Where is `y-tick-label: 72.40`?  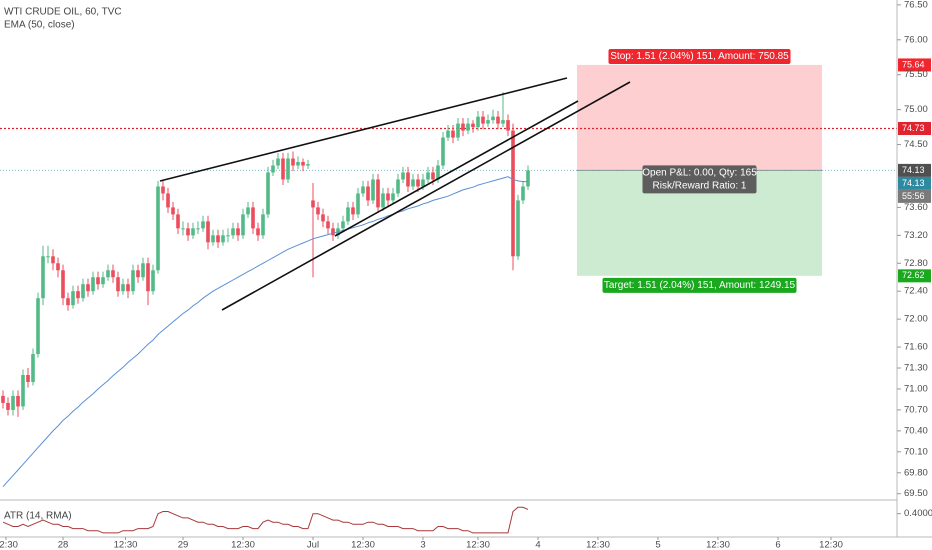 y-tick-label: 72.40 is located at coordinates (916, 291).